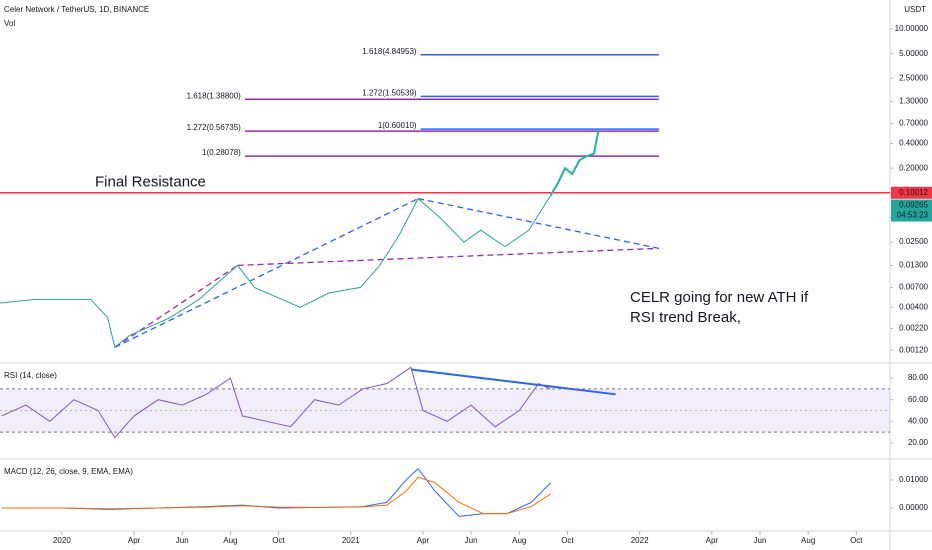  Describe the element at coordinates (918, 377) in the screenshot. I see `y-tick-label: 80.00` at that location.